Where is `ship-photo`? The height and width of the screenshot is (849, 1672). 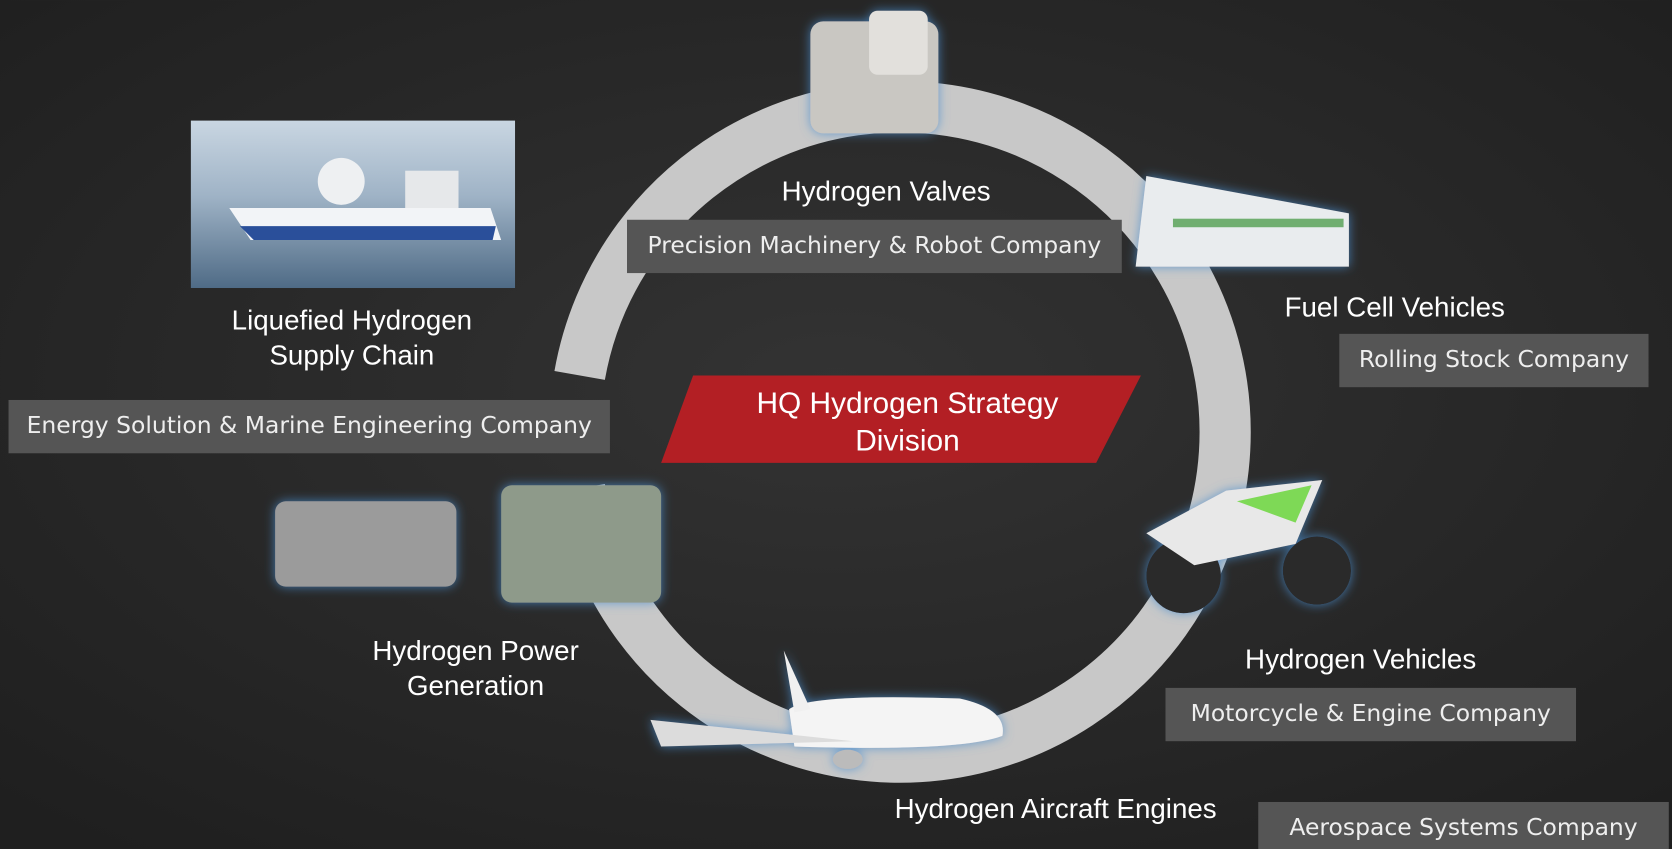
ship-photo is located at coordinates (353, 204).